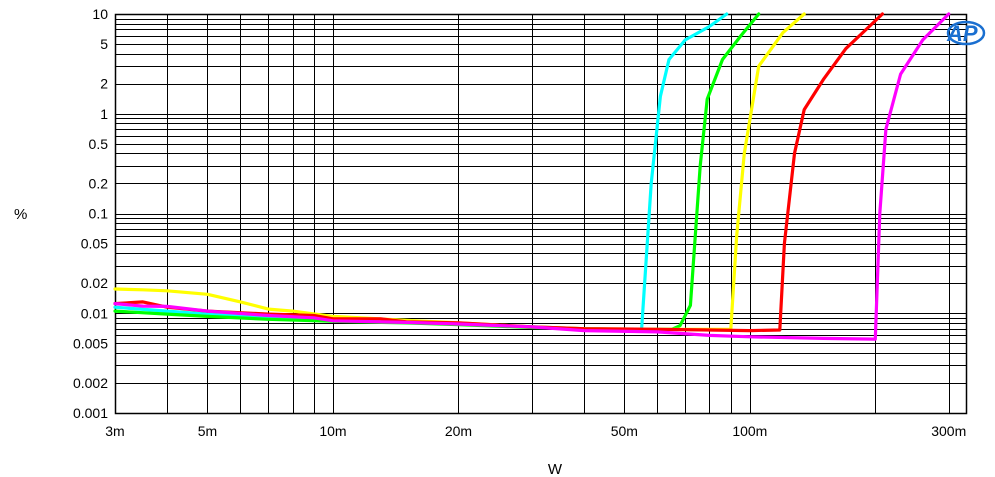 Image resolution: width=995 pixels, height=477 pixels. Describe the element at coordinates (104, 114) in the screenshot. I see `y-tick-label: 1` at that location.